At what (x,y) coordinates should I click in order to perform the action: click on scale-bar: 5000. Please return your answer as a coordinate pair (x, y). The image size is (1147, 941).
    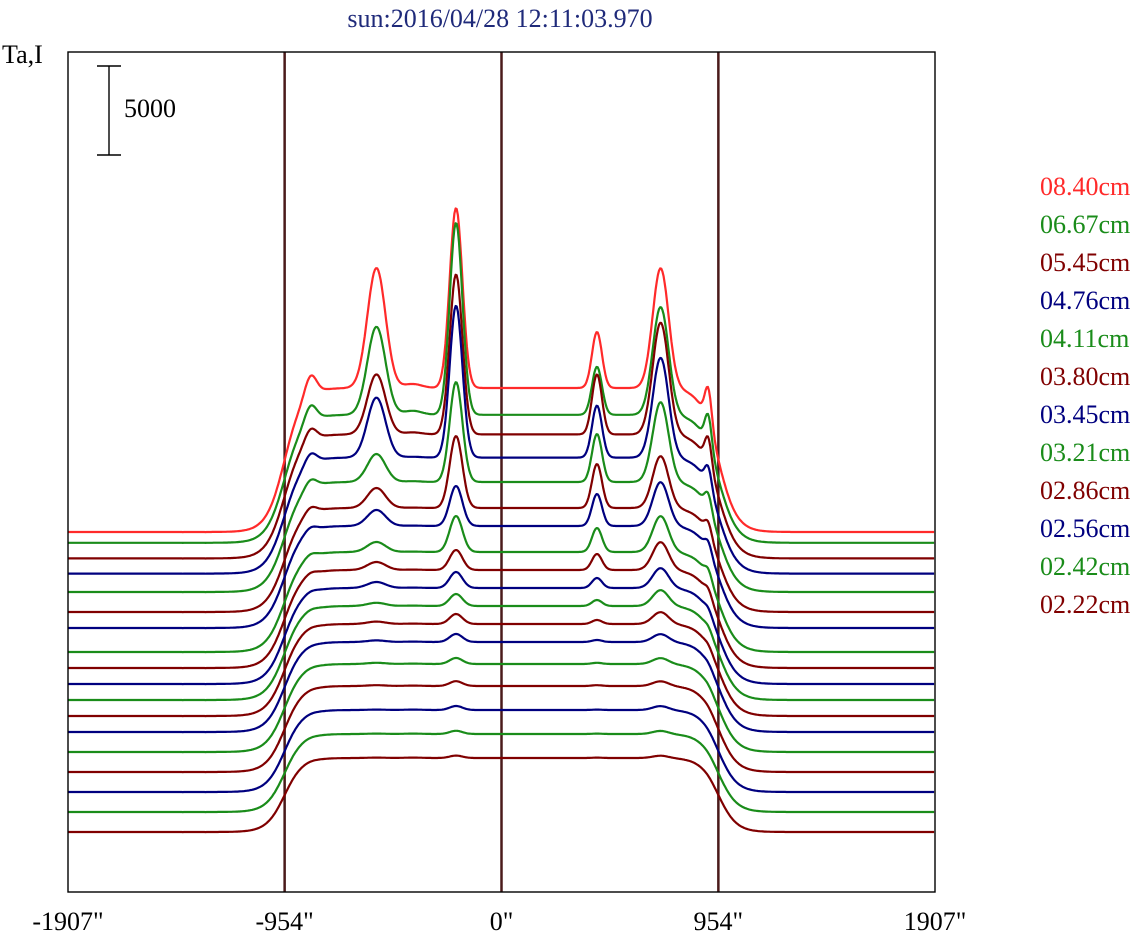
    Looking at the image, I should click on (136, 110).